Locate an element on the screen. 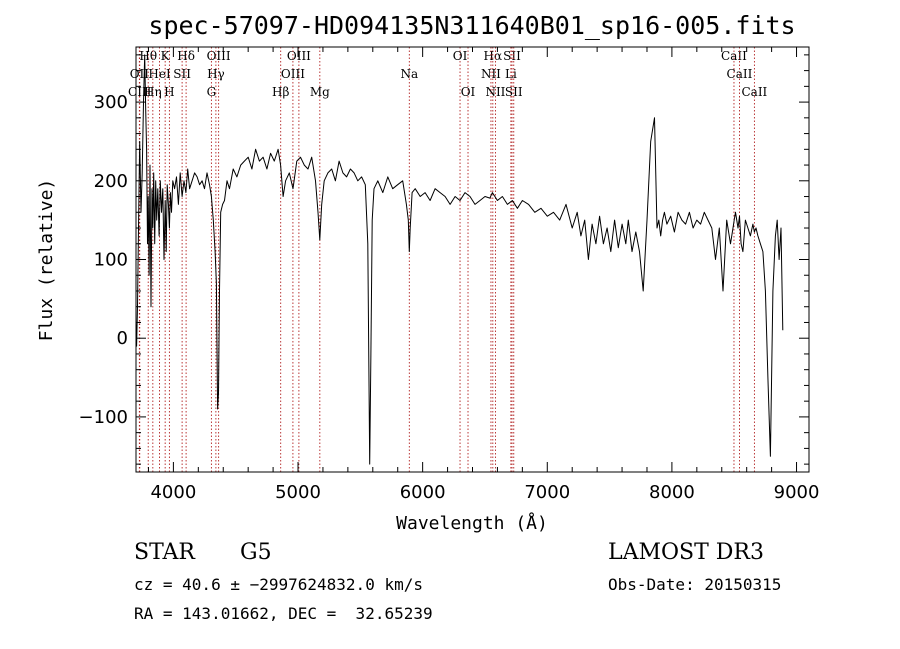  y-tick-label--100: −100 is located at coordinates (103, 417).